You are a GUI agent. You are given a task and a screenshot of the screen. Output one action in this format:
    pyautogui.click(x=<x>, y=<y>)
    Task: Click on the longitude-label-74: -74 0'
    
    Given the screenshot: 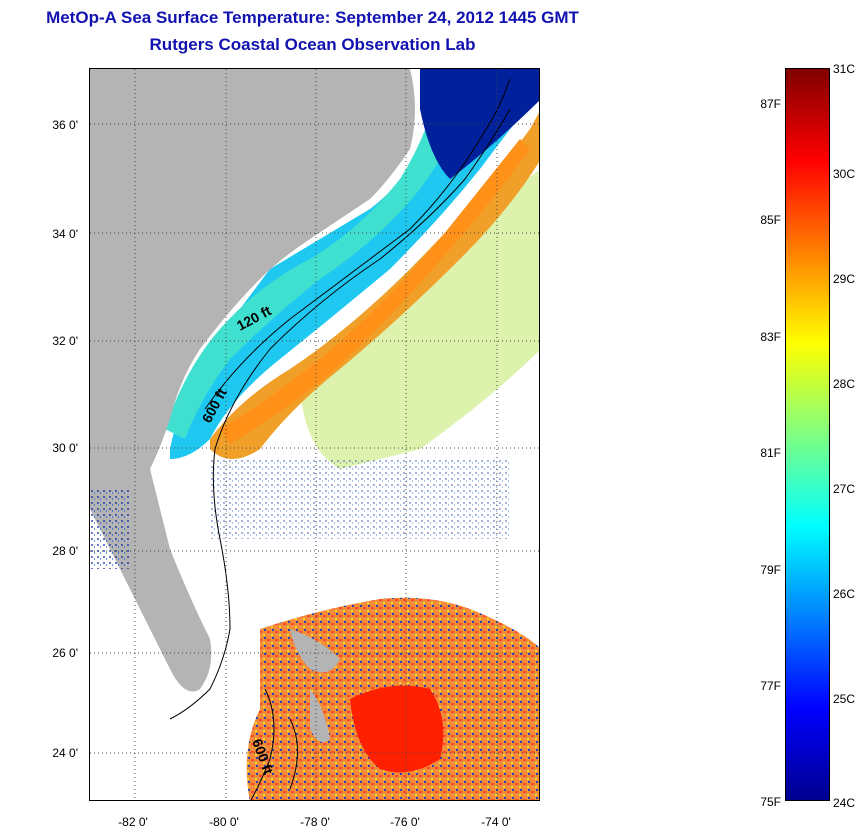 What is the action you would take?
    pyautogui.click(x=496, y=822)
    